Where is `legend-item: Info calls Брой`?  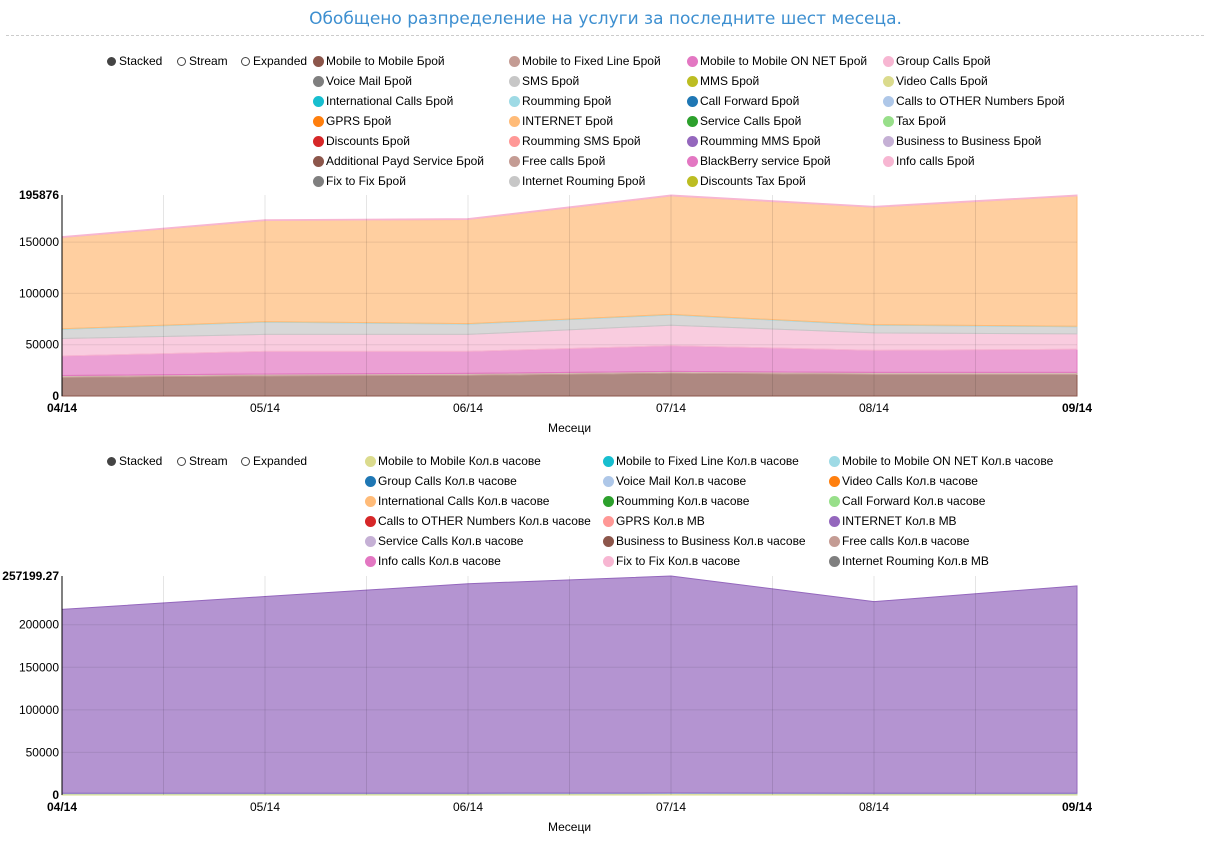
legend-item: Info calls Брой is located at coordinates (929, 161).